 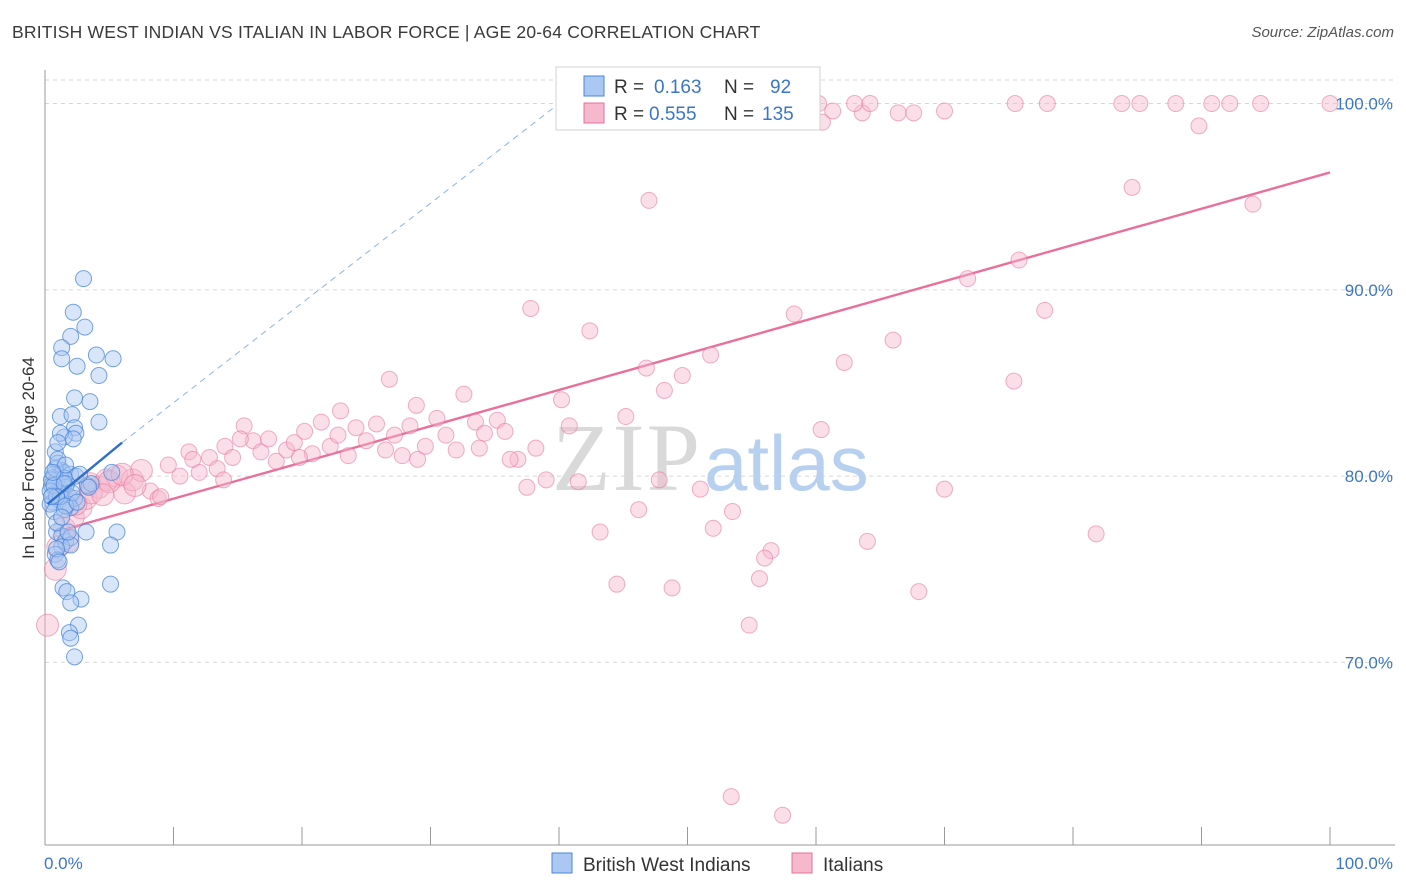 What do you see at coordinates (1369, 290) in the screenshot?
I see `y-tick-label: 90.0%` at bounding box center [1369, 290].